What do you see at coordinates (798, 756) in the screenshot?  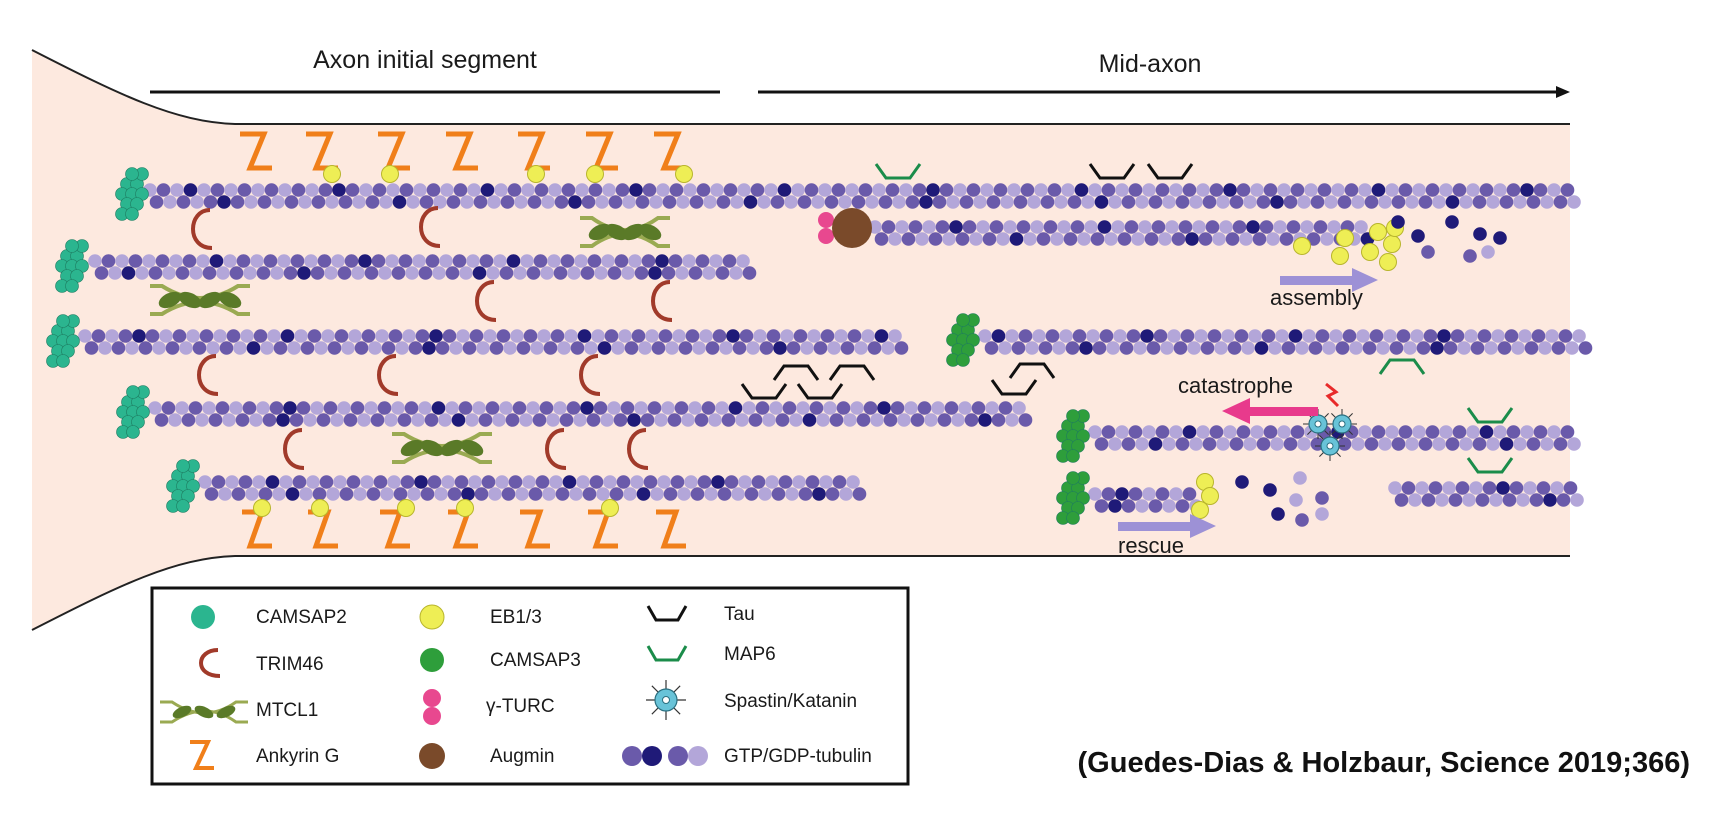 I see `legend-gtp-gdp-tubulin: GTP/GDP-tubulin` at bounding box center [798, 756].